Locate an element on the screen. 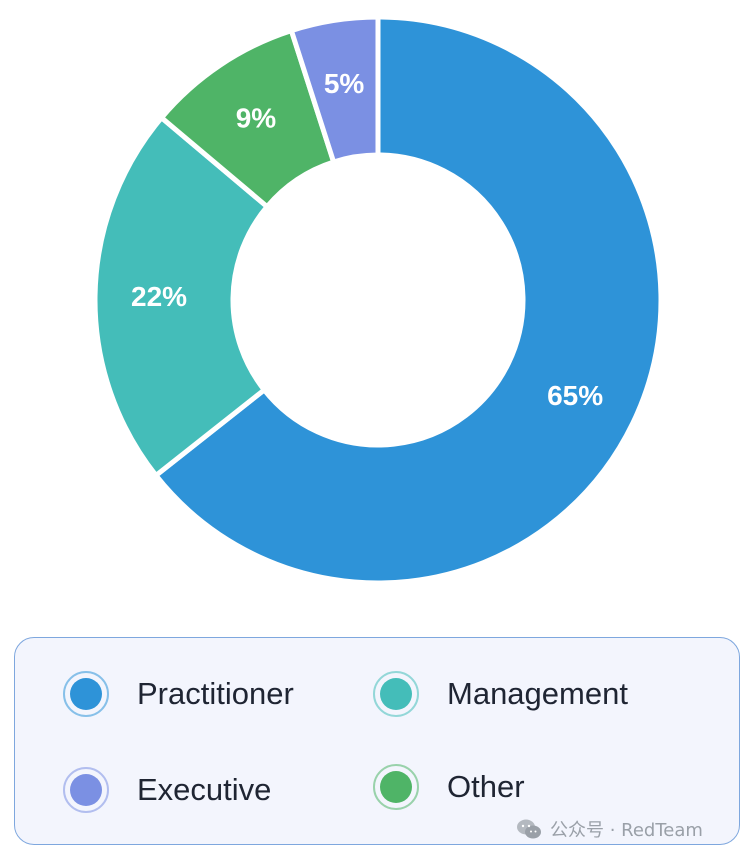  watermark-text: 公众号 · RedTeam is located at coordinates (626, 830).